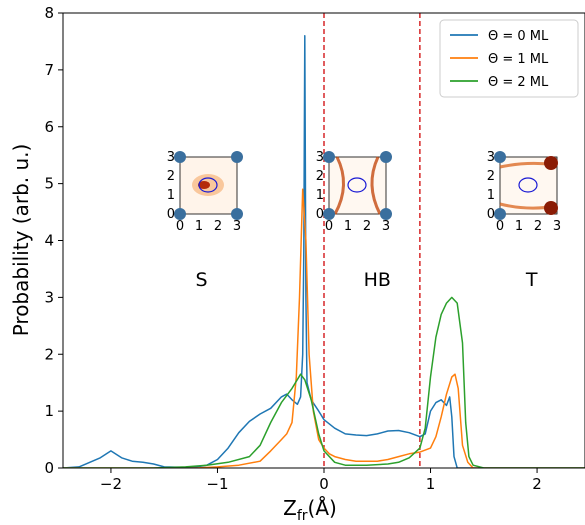  What do you see at coordinates (49, 184) in the screenshot?
I see `y-tick-label: 5` at bounding box center [49, 184].